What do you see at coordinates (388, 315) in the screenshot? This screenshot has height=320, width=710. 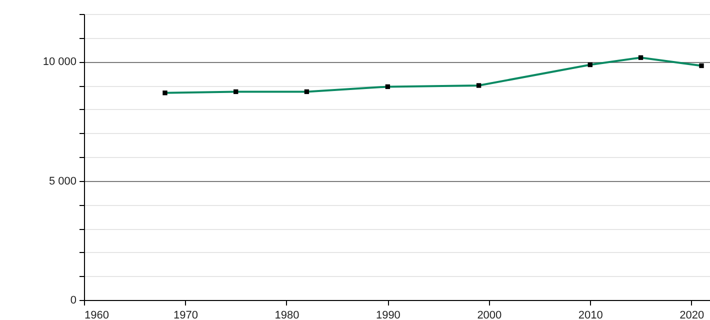 I see `x-tick-label: 1990` at bounding box center [388, 315].